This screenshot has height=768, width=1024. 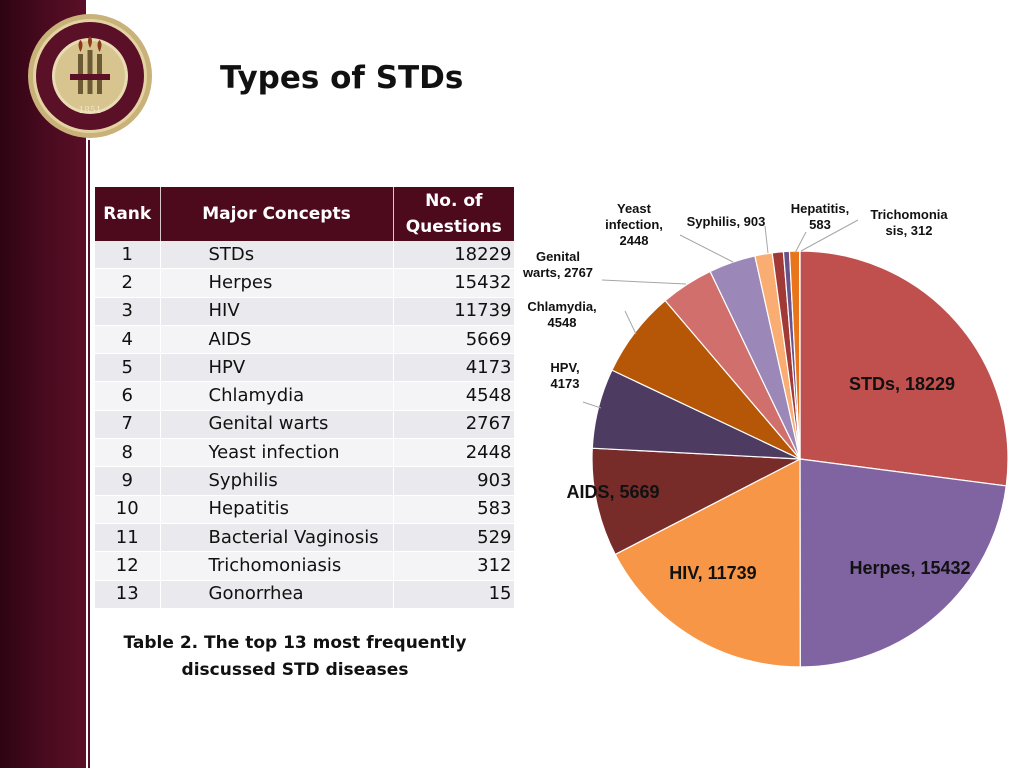 I want to click on slice-label-line: Chlamydia,, so click(x=561, y=306).